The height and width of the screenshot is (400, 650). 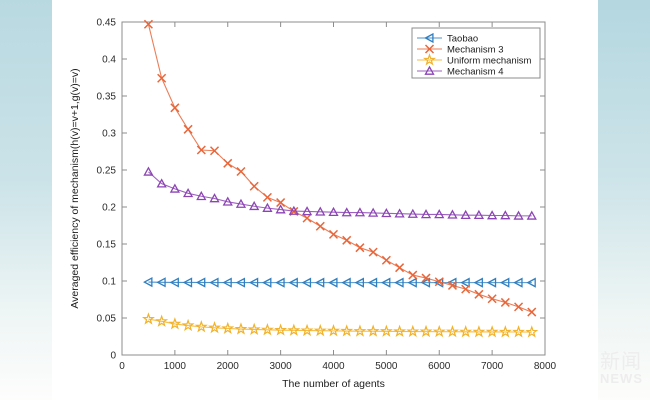 What do you see at coordinates (439, 366) in the screenshot?
I see `x-tick-label: 6000` at bounding box center [439, 366].